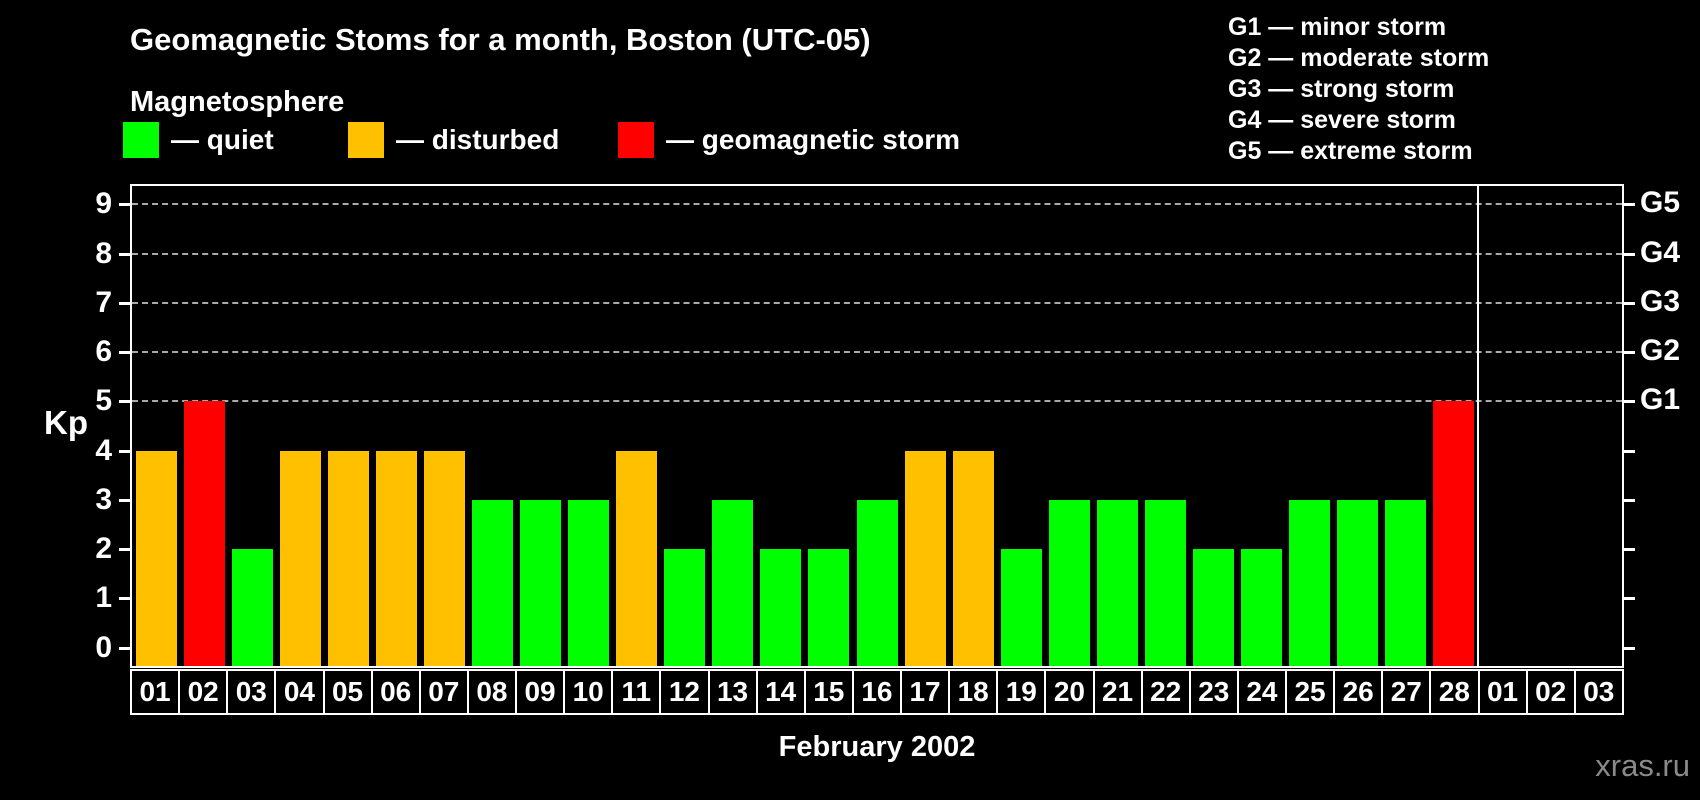 The image size is (1700, 800). What do you see at coordinates (66, 422) in the screenshot?
I see `y-axis-label: Kp` at bounding box center [66, 422].